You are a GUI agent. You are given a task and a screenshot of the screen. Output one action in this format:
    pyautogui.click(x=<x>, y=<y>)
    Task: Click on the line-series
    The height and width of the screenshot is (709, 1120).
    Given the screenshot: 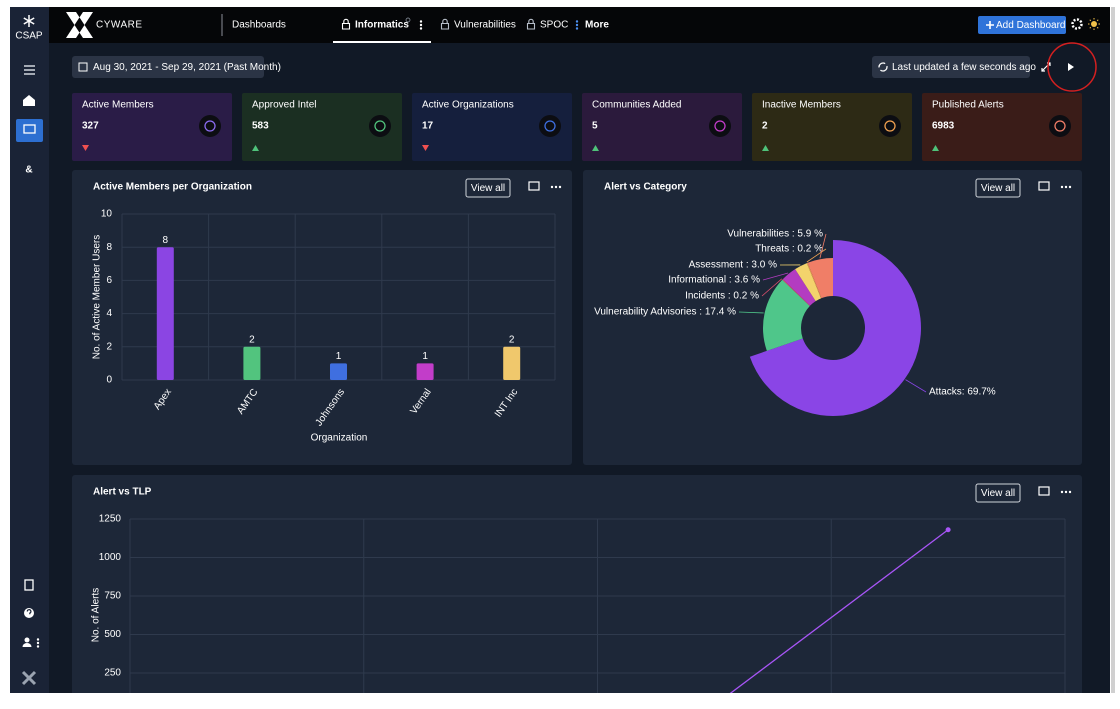 What is the action you would take?
    pyautogui.click(x=839, y=611)
    